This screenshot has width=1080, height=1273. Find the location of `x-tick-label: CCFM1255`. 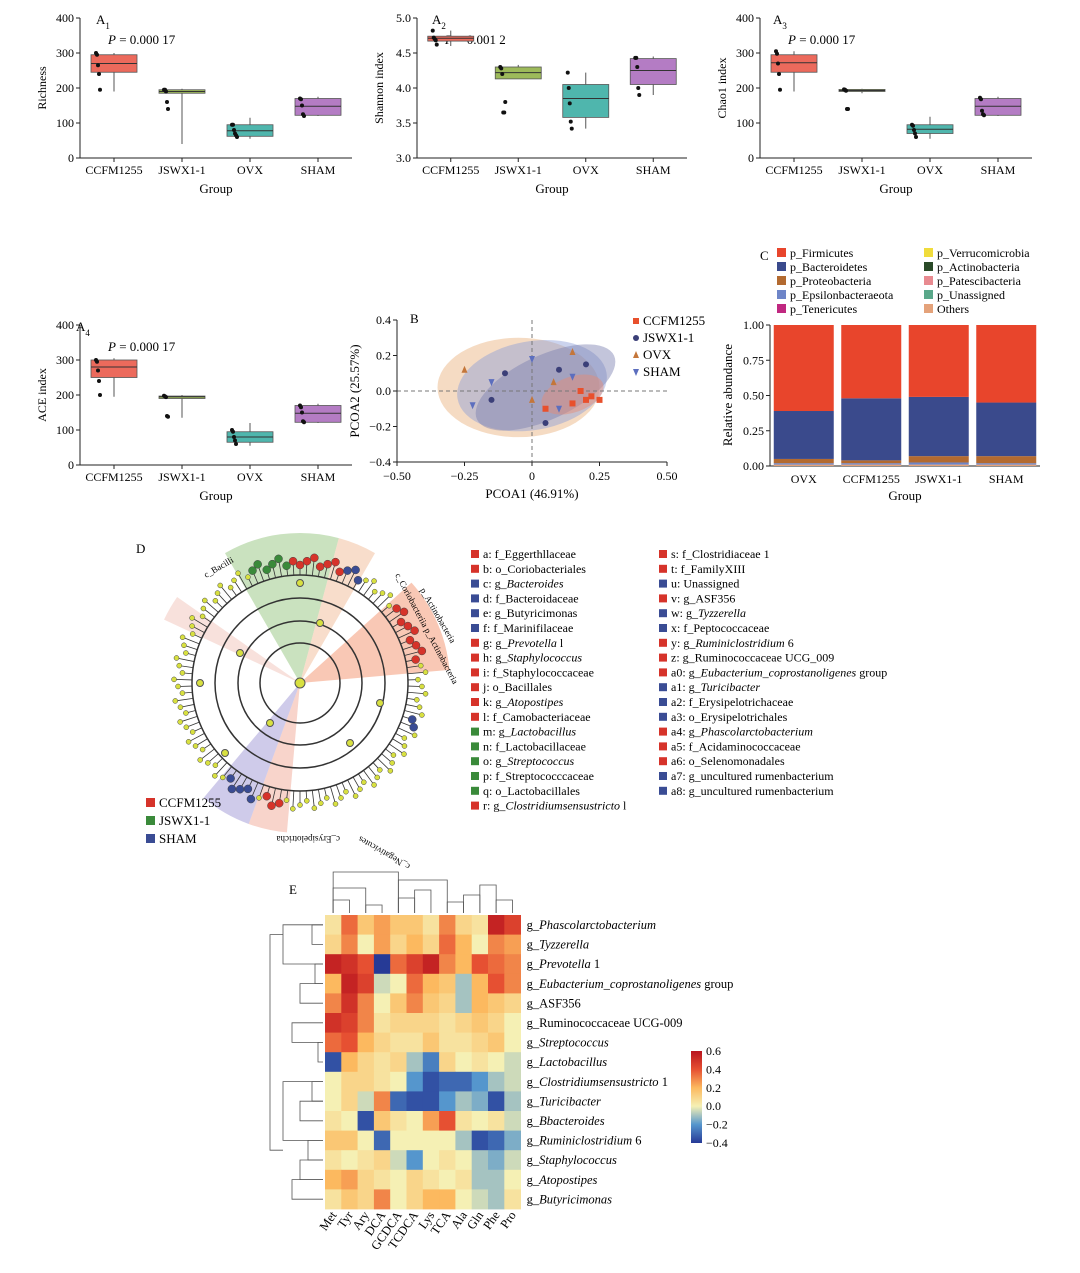

x-tick-label: CCFM1255 is located at coordinates (450, 170).